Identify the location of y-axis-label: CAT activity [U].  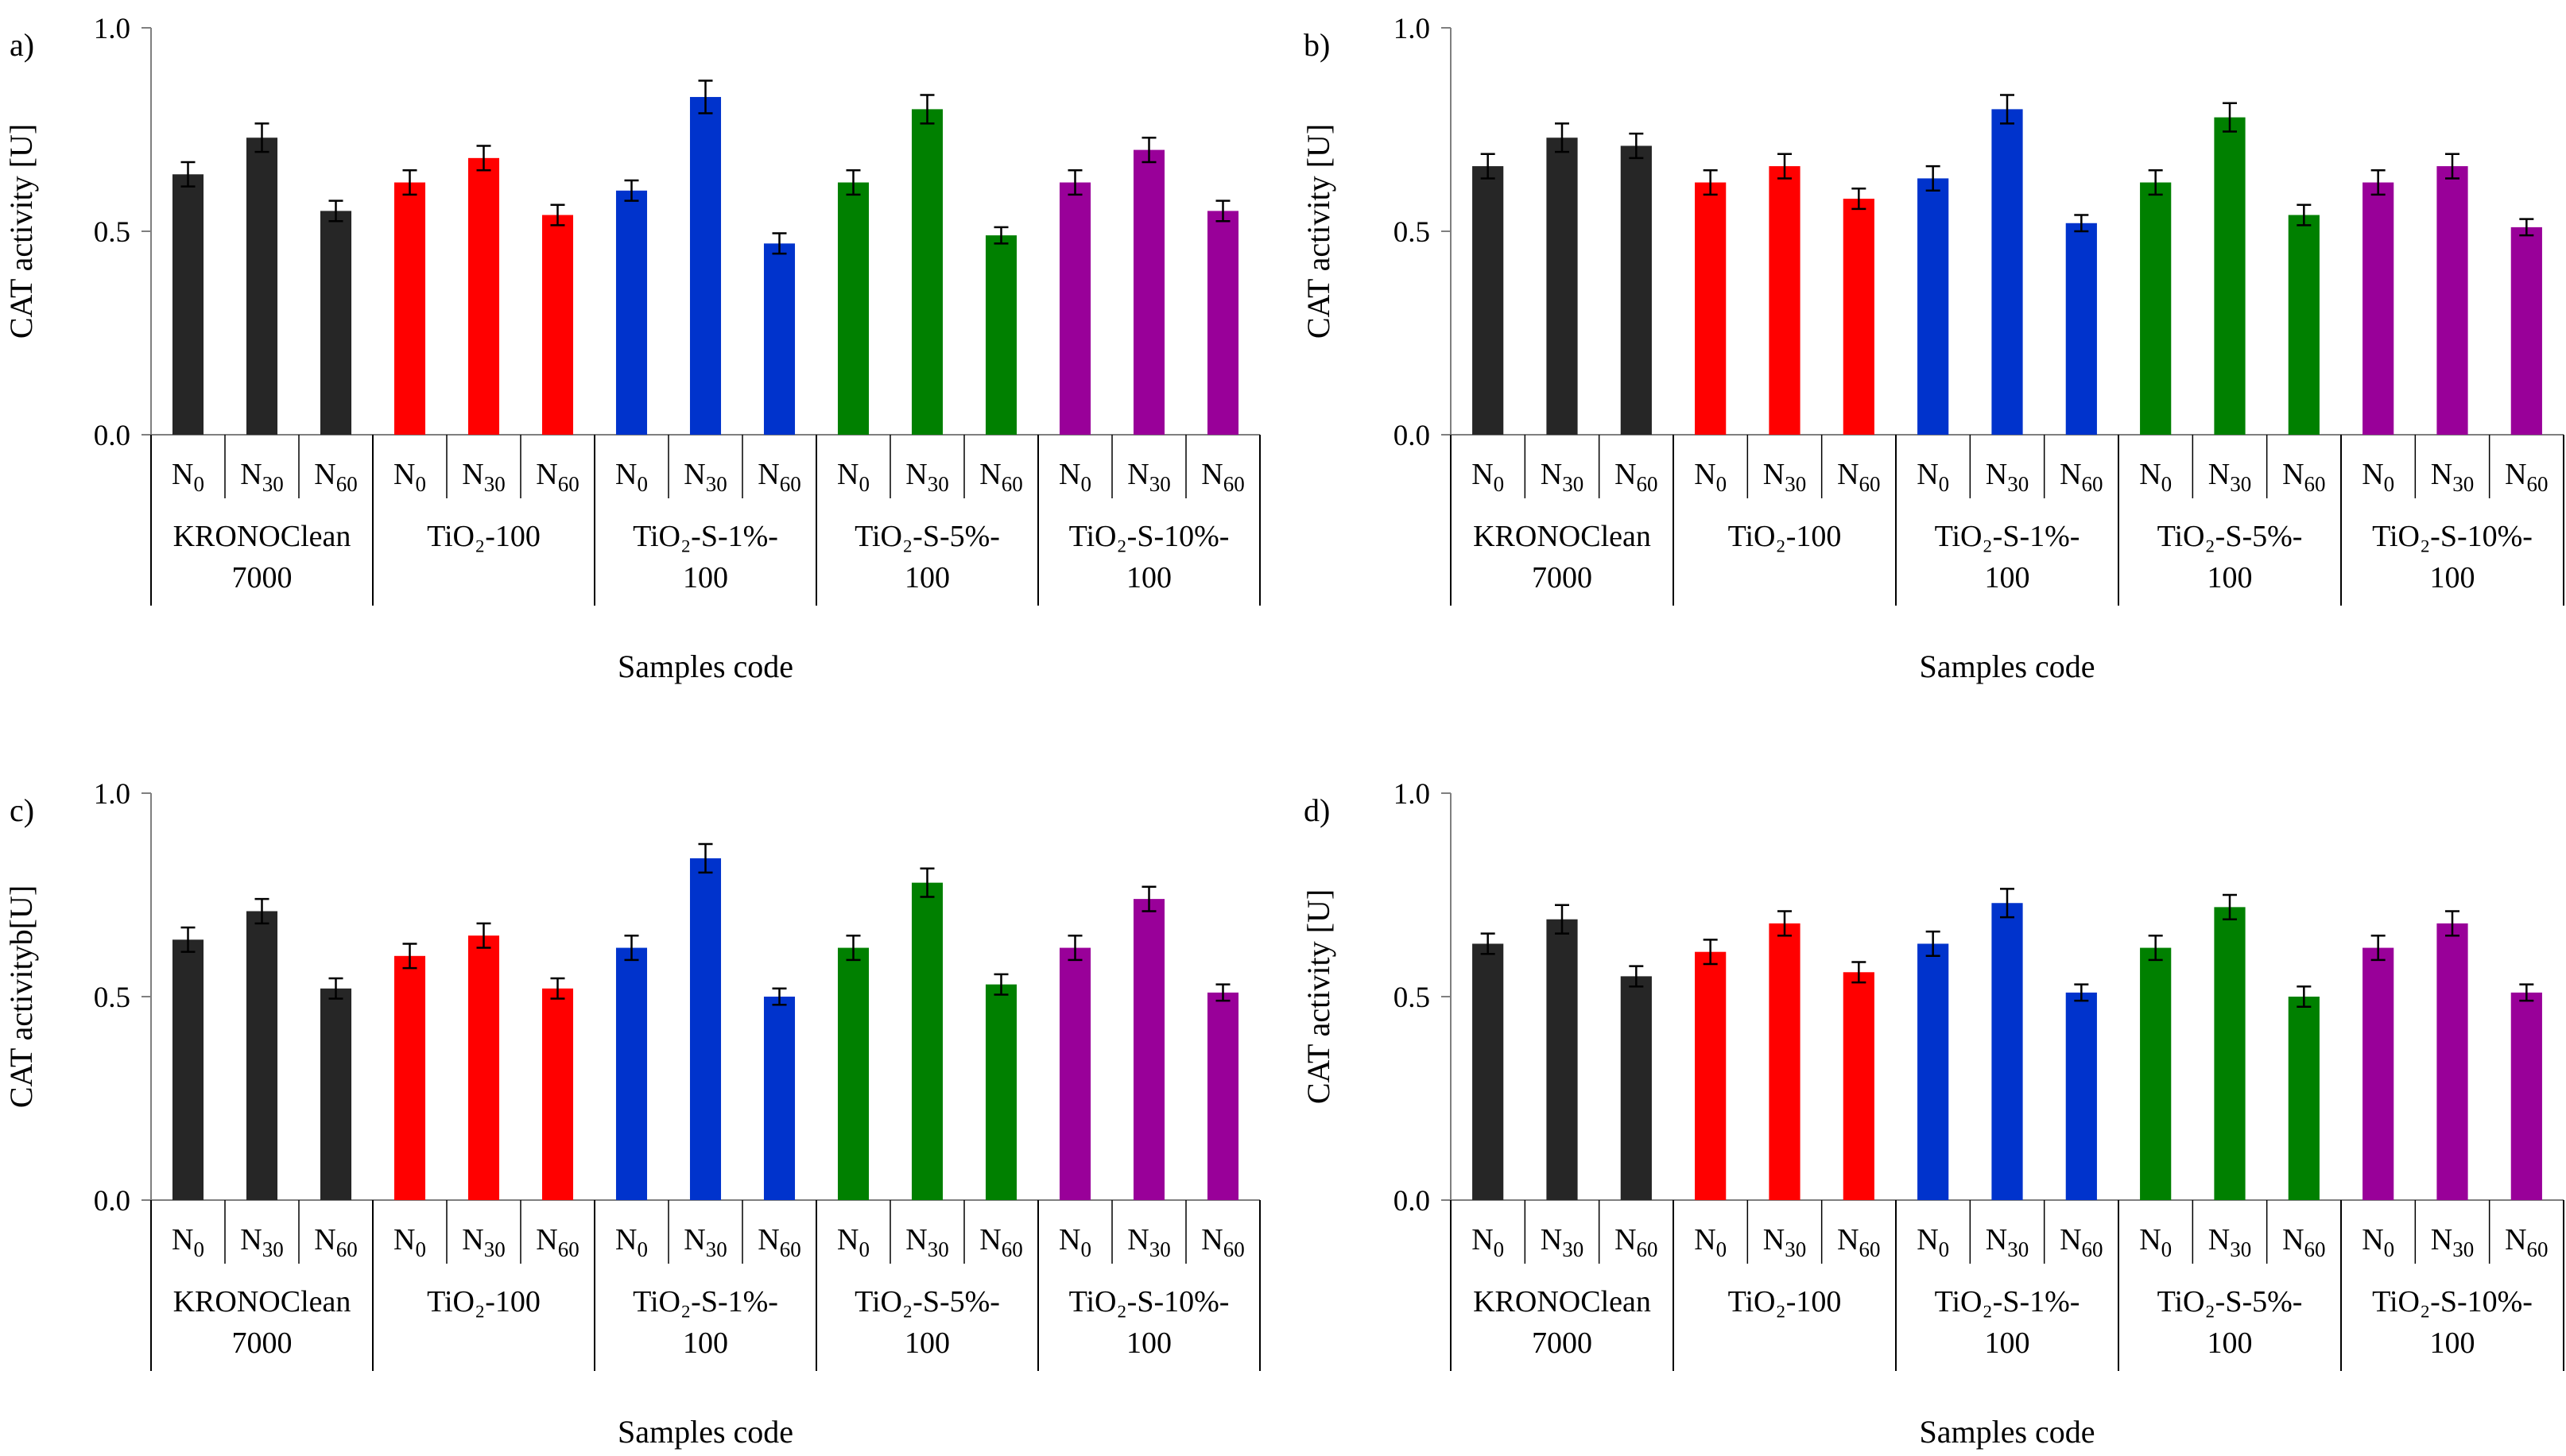
(1318, 231).